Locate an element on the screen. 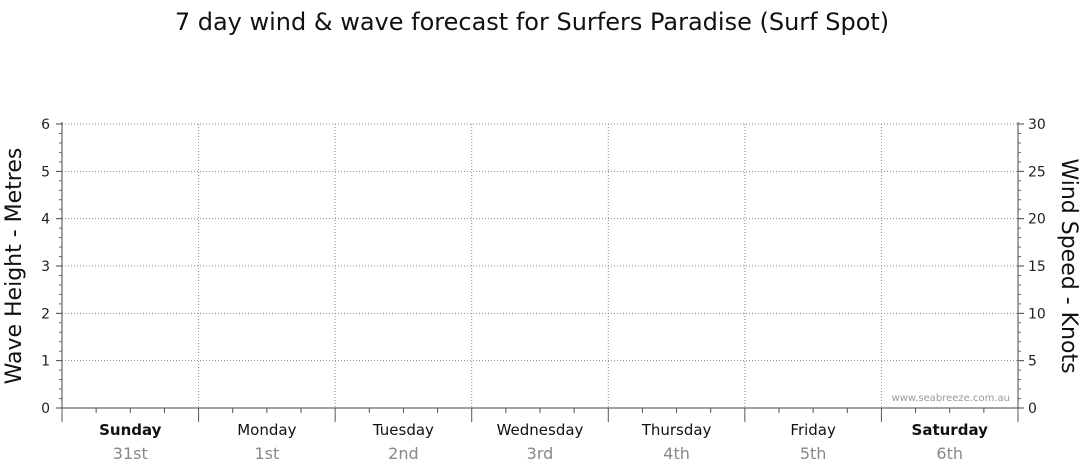  right-tick-label: 10 is located at coordinates (1037, 314).